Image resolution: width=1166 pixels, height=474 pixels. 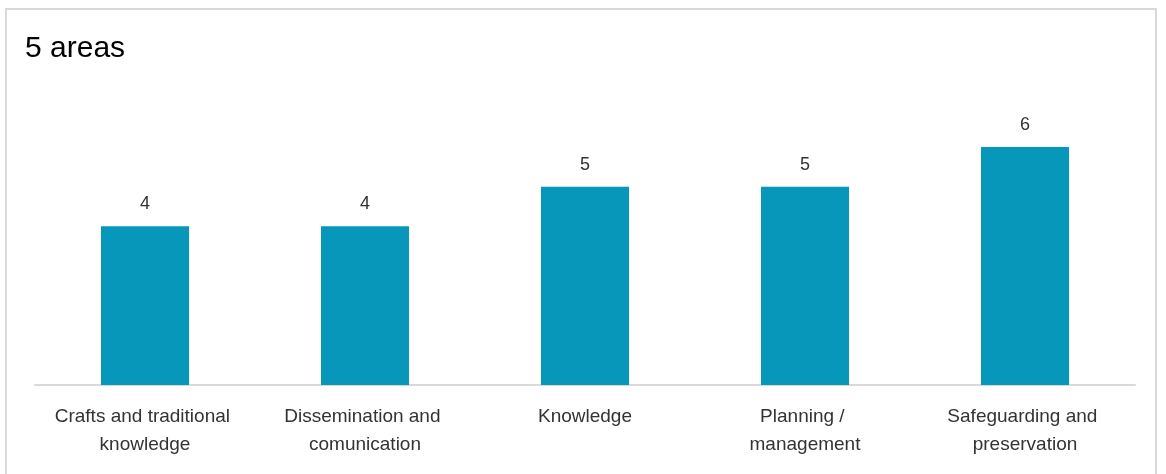 I want to click on x-tick-label: Knowledge, so click(x=585, y=415).